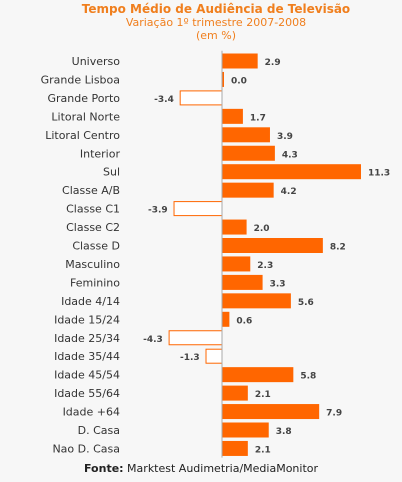 The height and width of the screenshot is (482, 402). Describe the element at coordinates (248, 190) in the screenshot. I see `bar-classe-a-b` at that location.